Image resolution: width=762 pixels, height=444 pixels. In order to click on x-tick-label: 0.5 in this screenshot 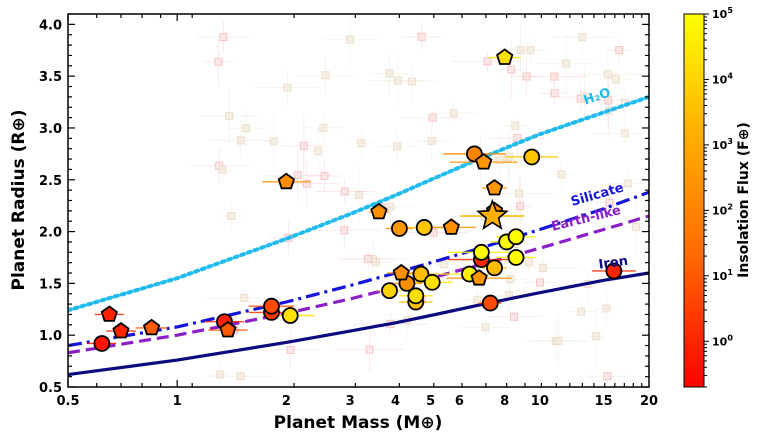, I will do `click(67, 401)`.